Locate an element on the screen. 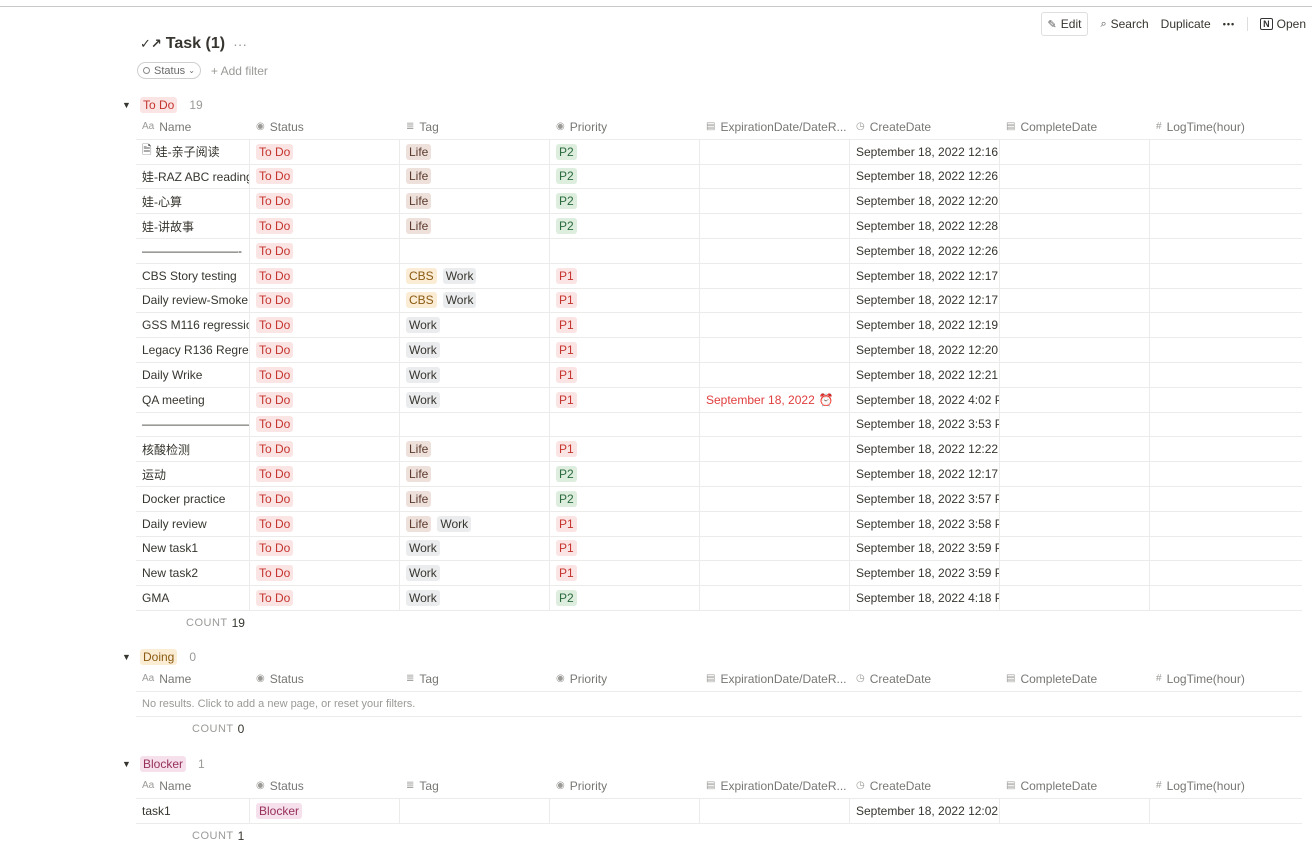  create-date-cell: September 18, 2022 3:57 PM is located at coordinates (925, 498).